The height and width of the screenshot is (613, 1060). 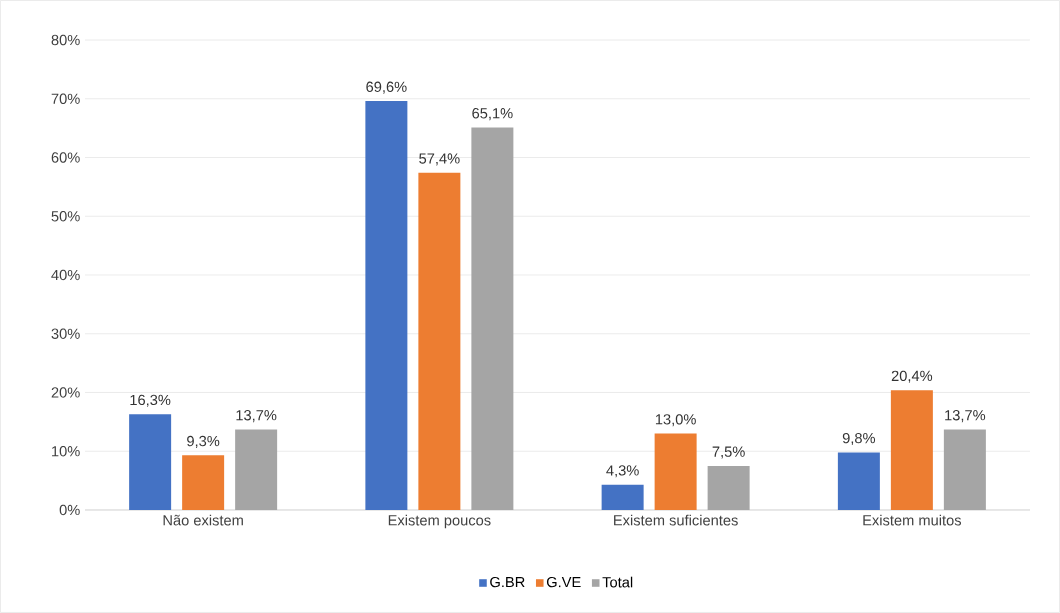 What do you see at coordinates (912, 520) in the screenshot?
I see `x-tick-label: Existem muitos` at bounding box center [912, 520].